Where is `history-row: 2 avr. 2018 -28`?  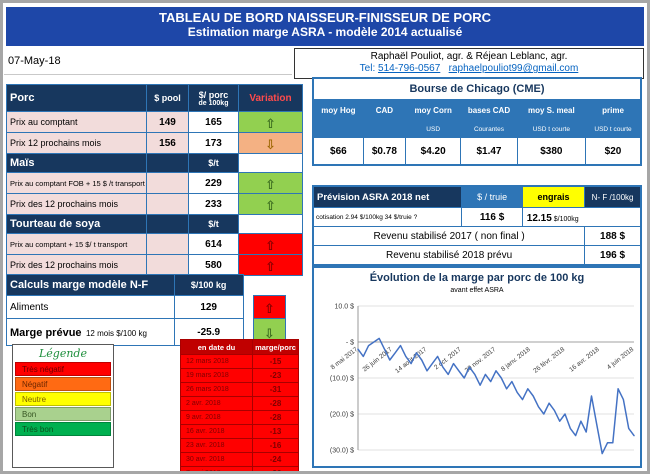
history-row: 2 avr. 2018 -28 is located at coordinates (239, 403).